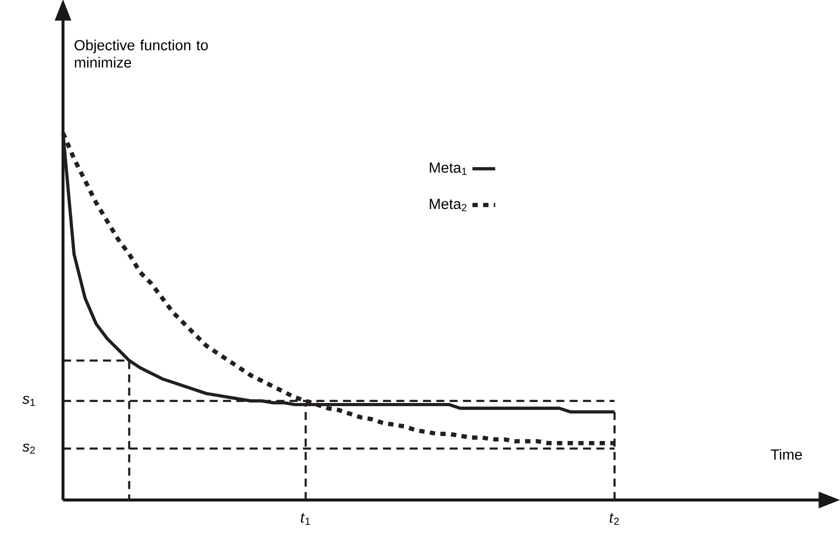 The width and height of the screenshot is (840, 538). What do you see at coordinates (448, 168) in the screenshot?
I see `legend-label: Meta$_{1}$` at bounding box center [448, 168].